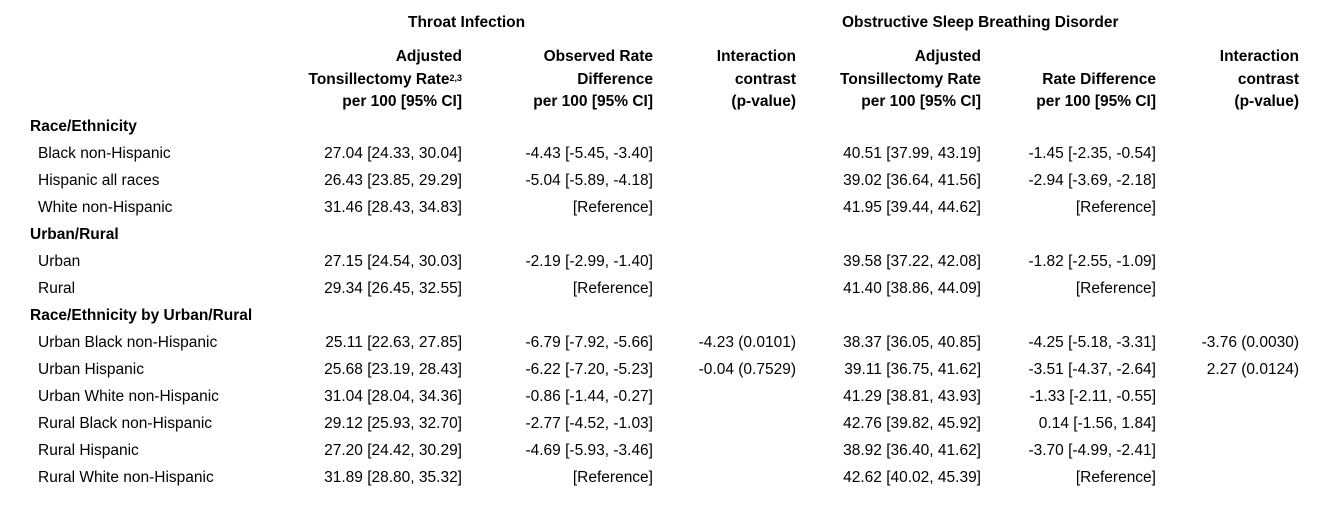 This screenshot has width=1333, height=512. What do you see at coordinates (589, 153) in the screenshot?
I see `ti-diff-cell: -4.43 [-5.45, -3.40]` at bounding box center [589, 153].